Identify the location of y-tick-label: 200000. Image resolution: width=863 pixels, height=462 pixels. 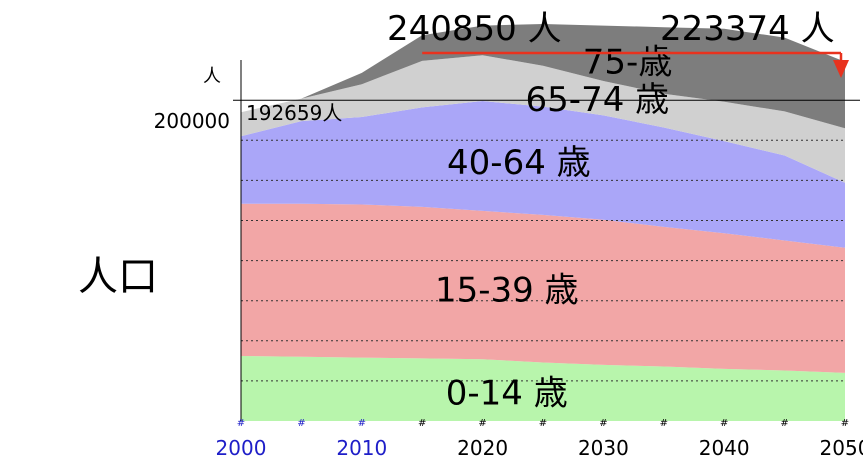
(192, 121).